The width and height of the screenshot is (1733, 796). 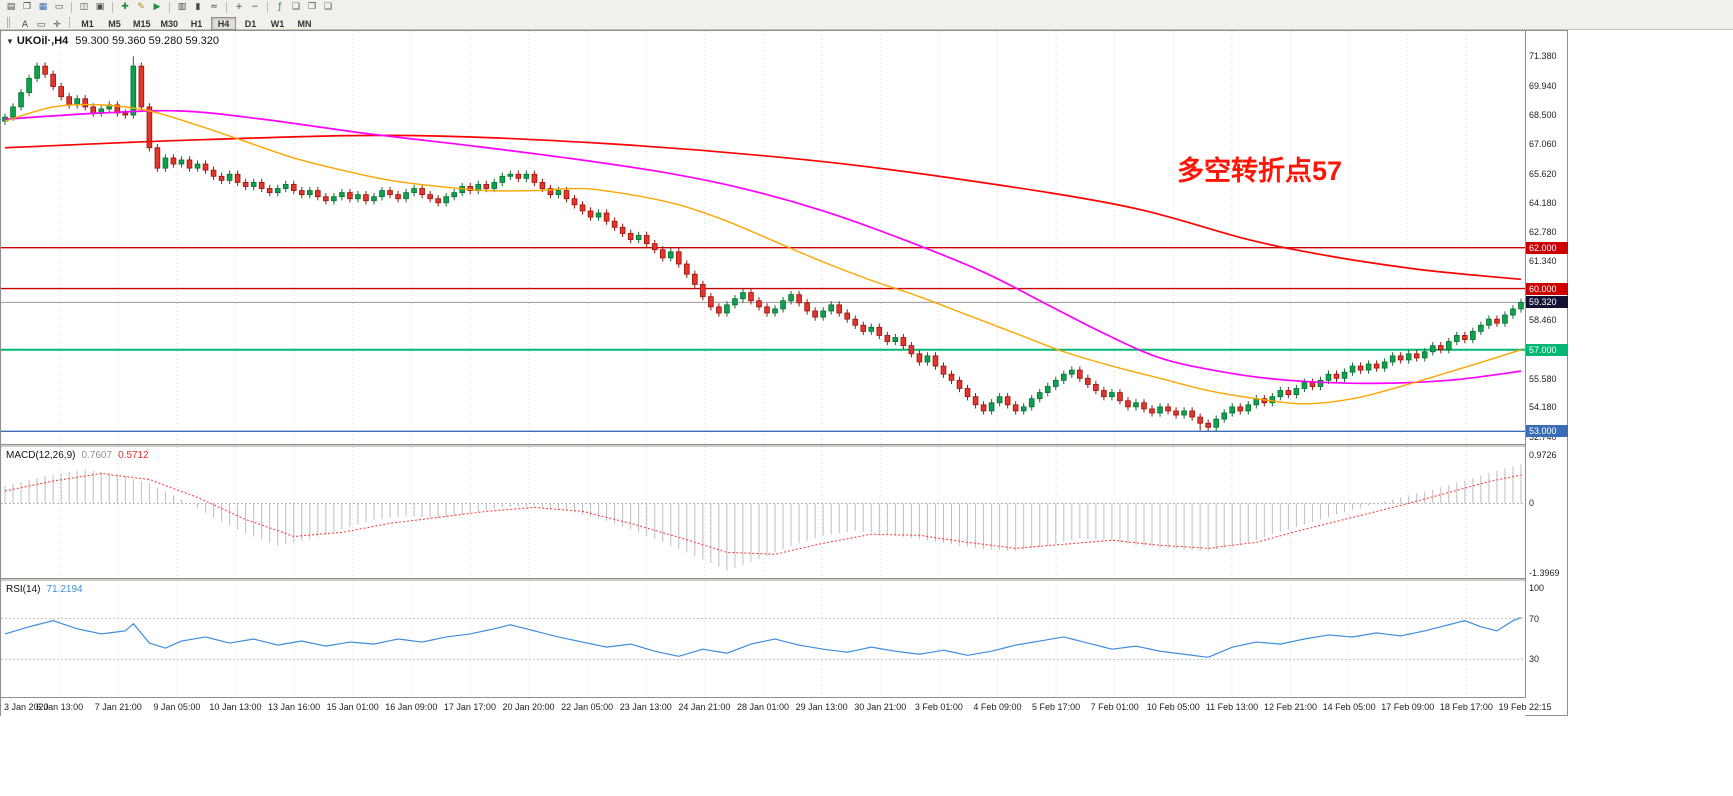 What do you see at coordinates (352, 707) in the screenshot?
I see `time-axis-label: 15 Jan 01:00` at bounding box center [352, 707].